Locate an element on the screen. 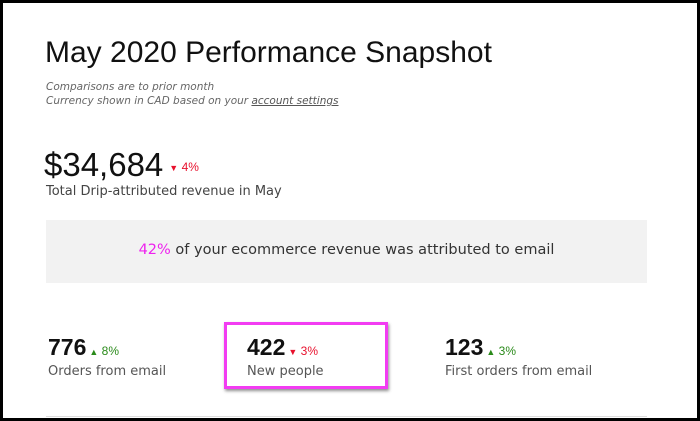  stat-new-people: 422 ▼ 3% New people is located at coordinates (285, 356).